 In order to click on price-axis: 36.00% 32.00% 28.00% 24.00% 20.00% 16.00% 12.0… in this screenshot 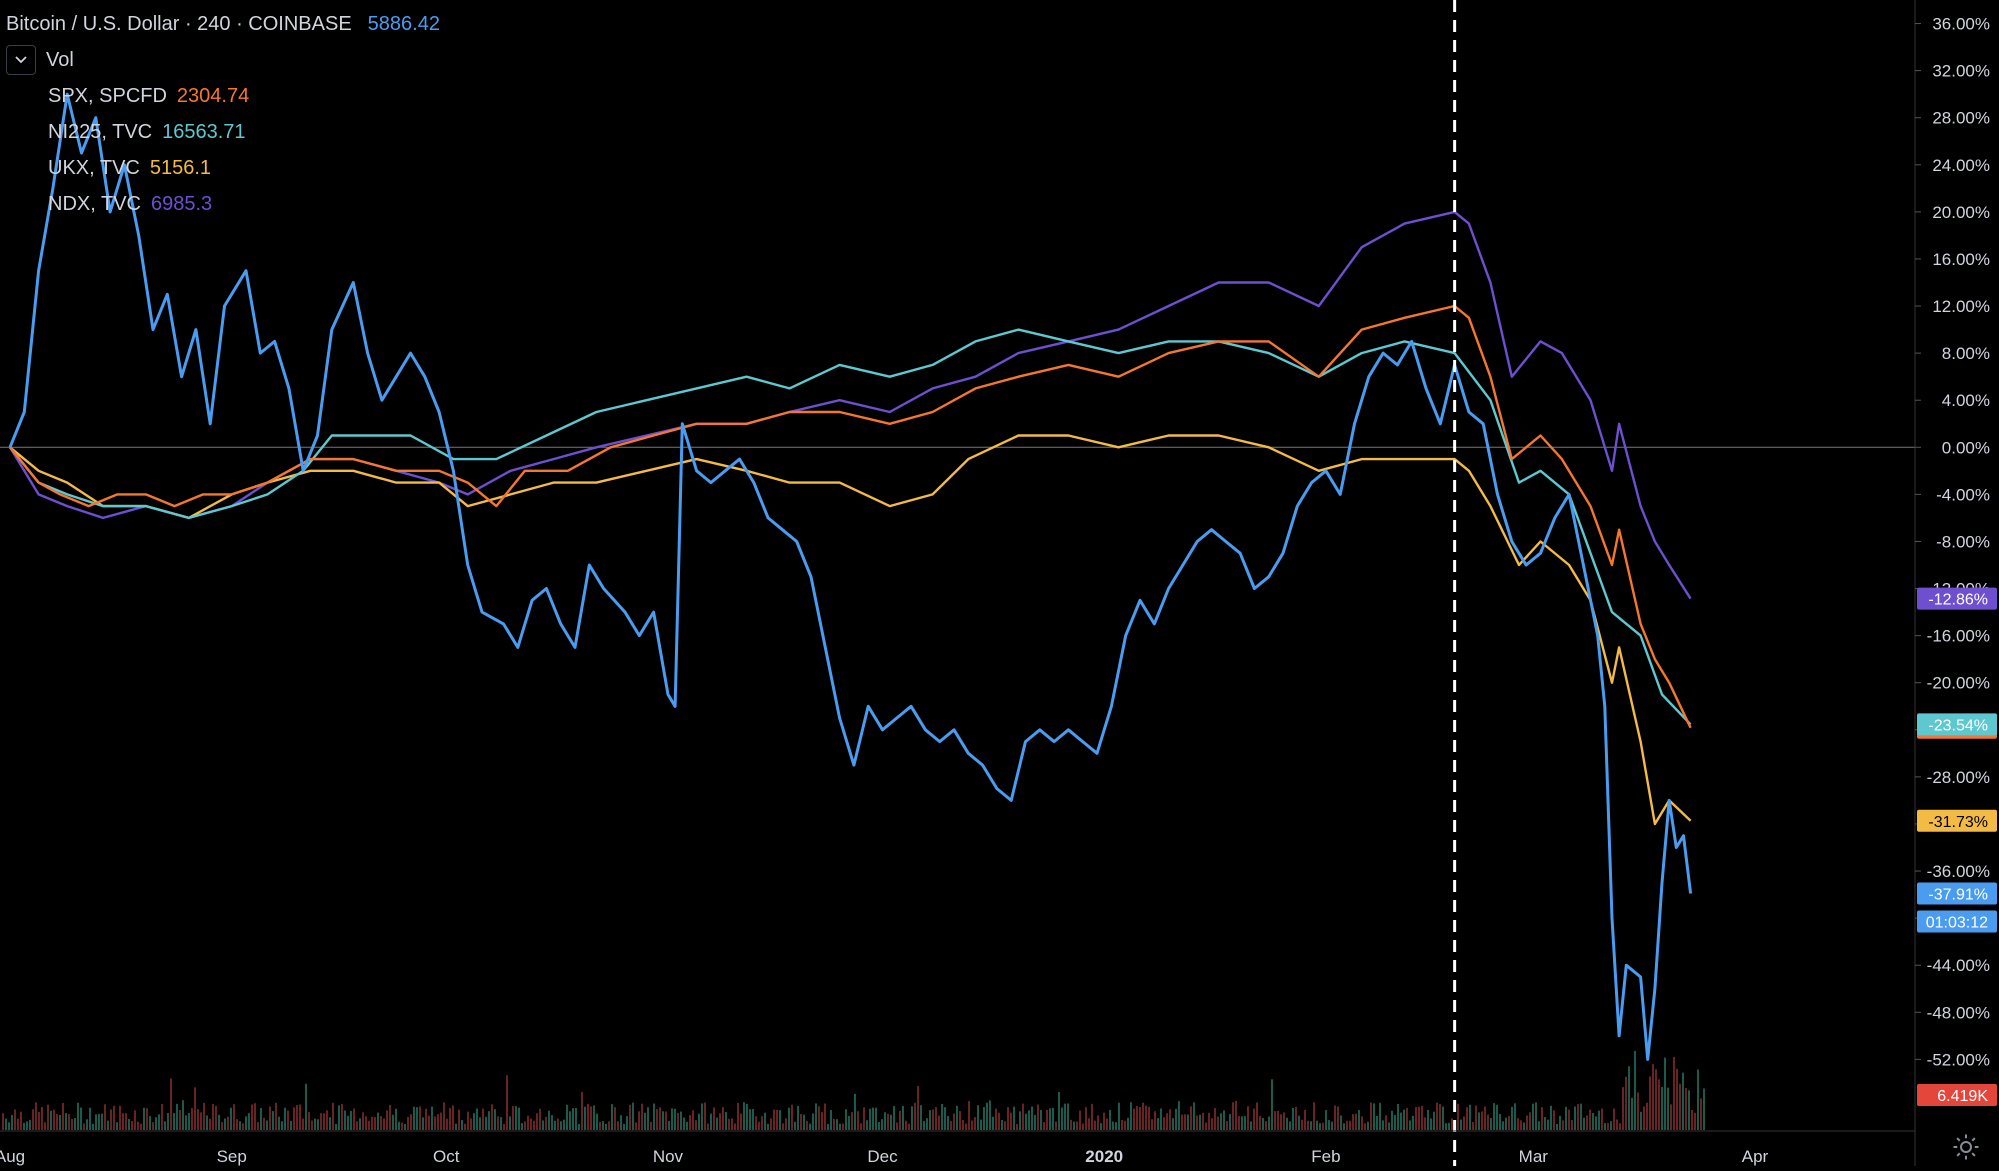, I will do `click(1956, 583)`.